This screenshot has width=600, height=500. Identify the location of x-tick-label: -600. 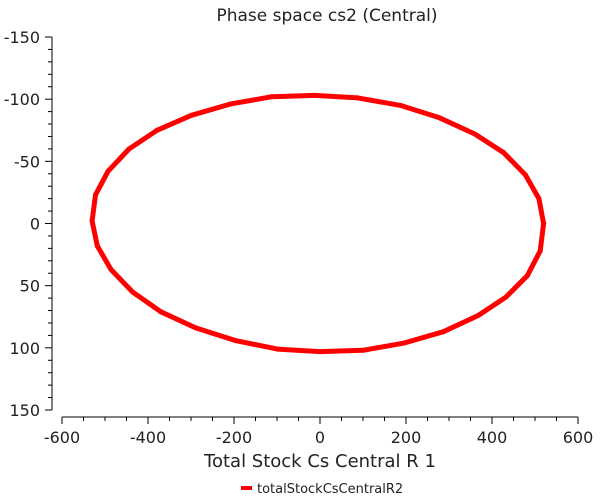
(62, 437).